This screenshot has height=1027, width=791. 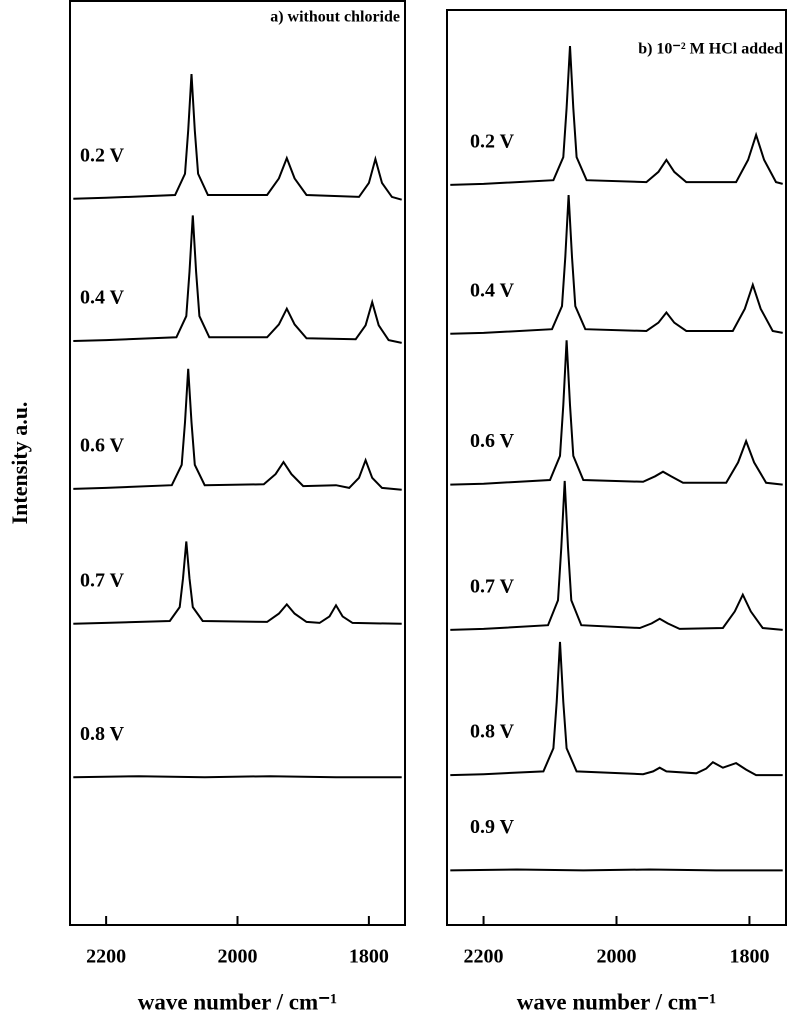 I want to click on panel-title: b) 10⁻² M HCl added, so click(x=710, y=49).